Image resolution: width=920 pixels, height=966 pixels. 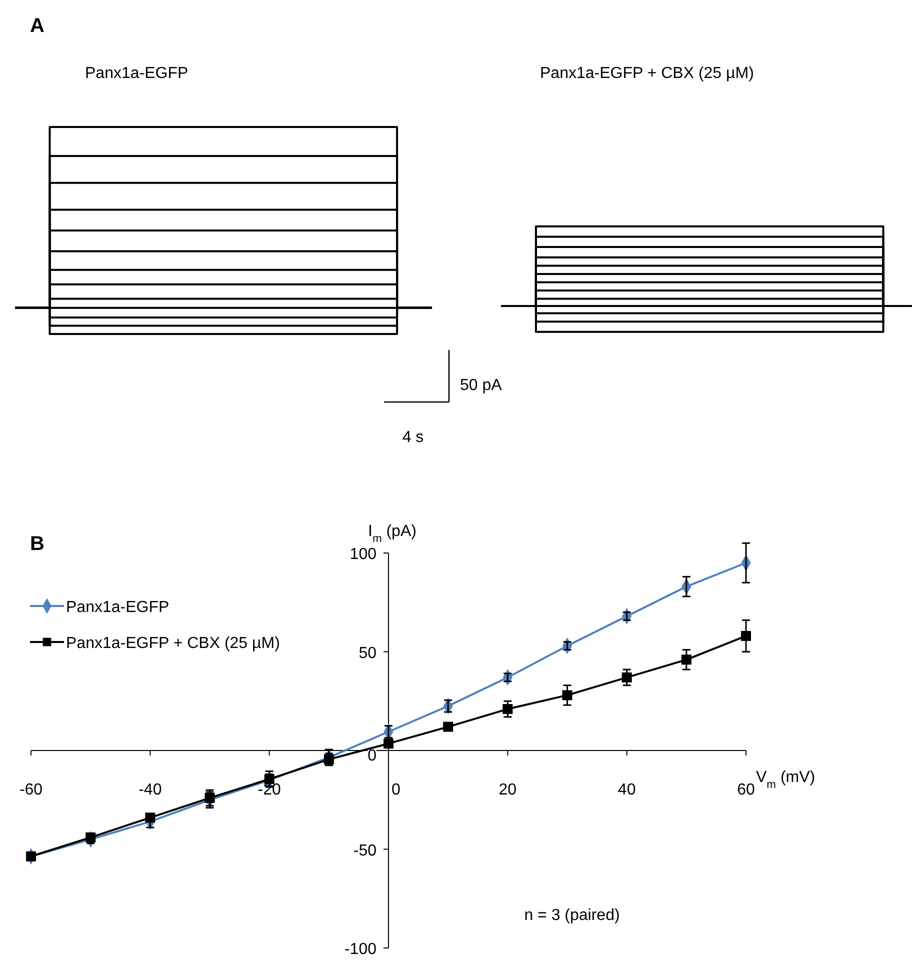 I want to click on legend-label: Panx1a-EGFP + CBX (25 µM), so click(x=173, y=643).